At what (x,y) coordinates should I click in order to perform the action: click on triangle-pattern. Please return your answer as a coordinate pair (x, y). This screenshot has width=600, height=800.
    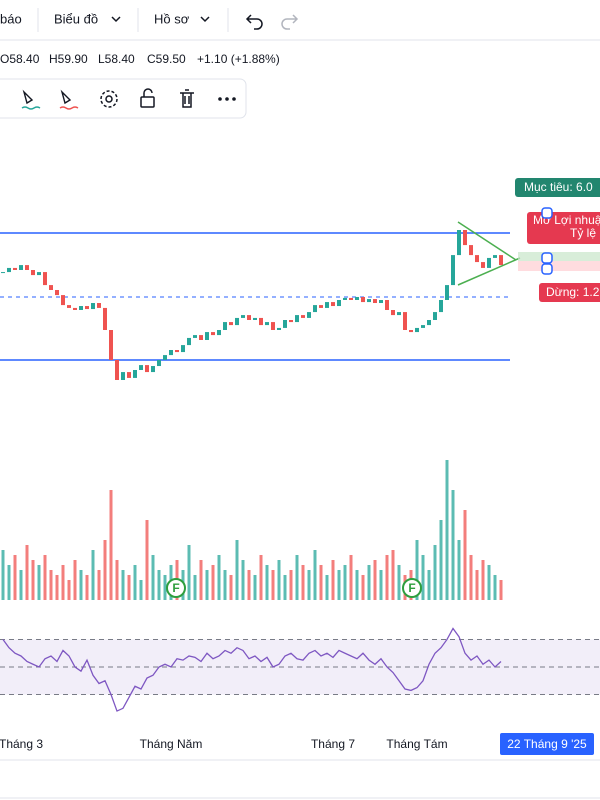
    Looking at the image, I should click on (489, 253).